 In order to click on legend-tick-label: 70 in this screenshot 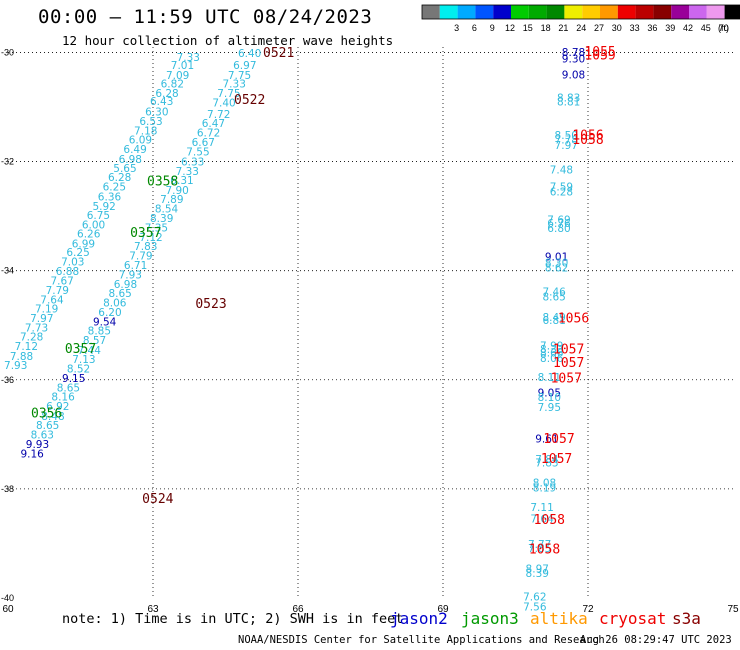, I will do `click(724, 28)`.